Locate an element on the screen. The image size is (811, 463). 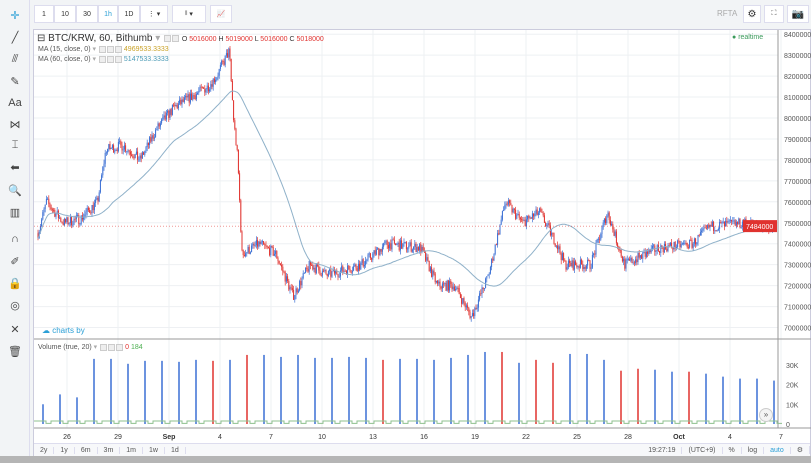
trash-tool: 🗑 is located at coordinates (15, 351).